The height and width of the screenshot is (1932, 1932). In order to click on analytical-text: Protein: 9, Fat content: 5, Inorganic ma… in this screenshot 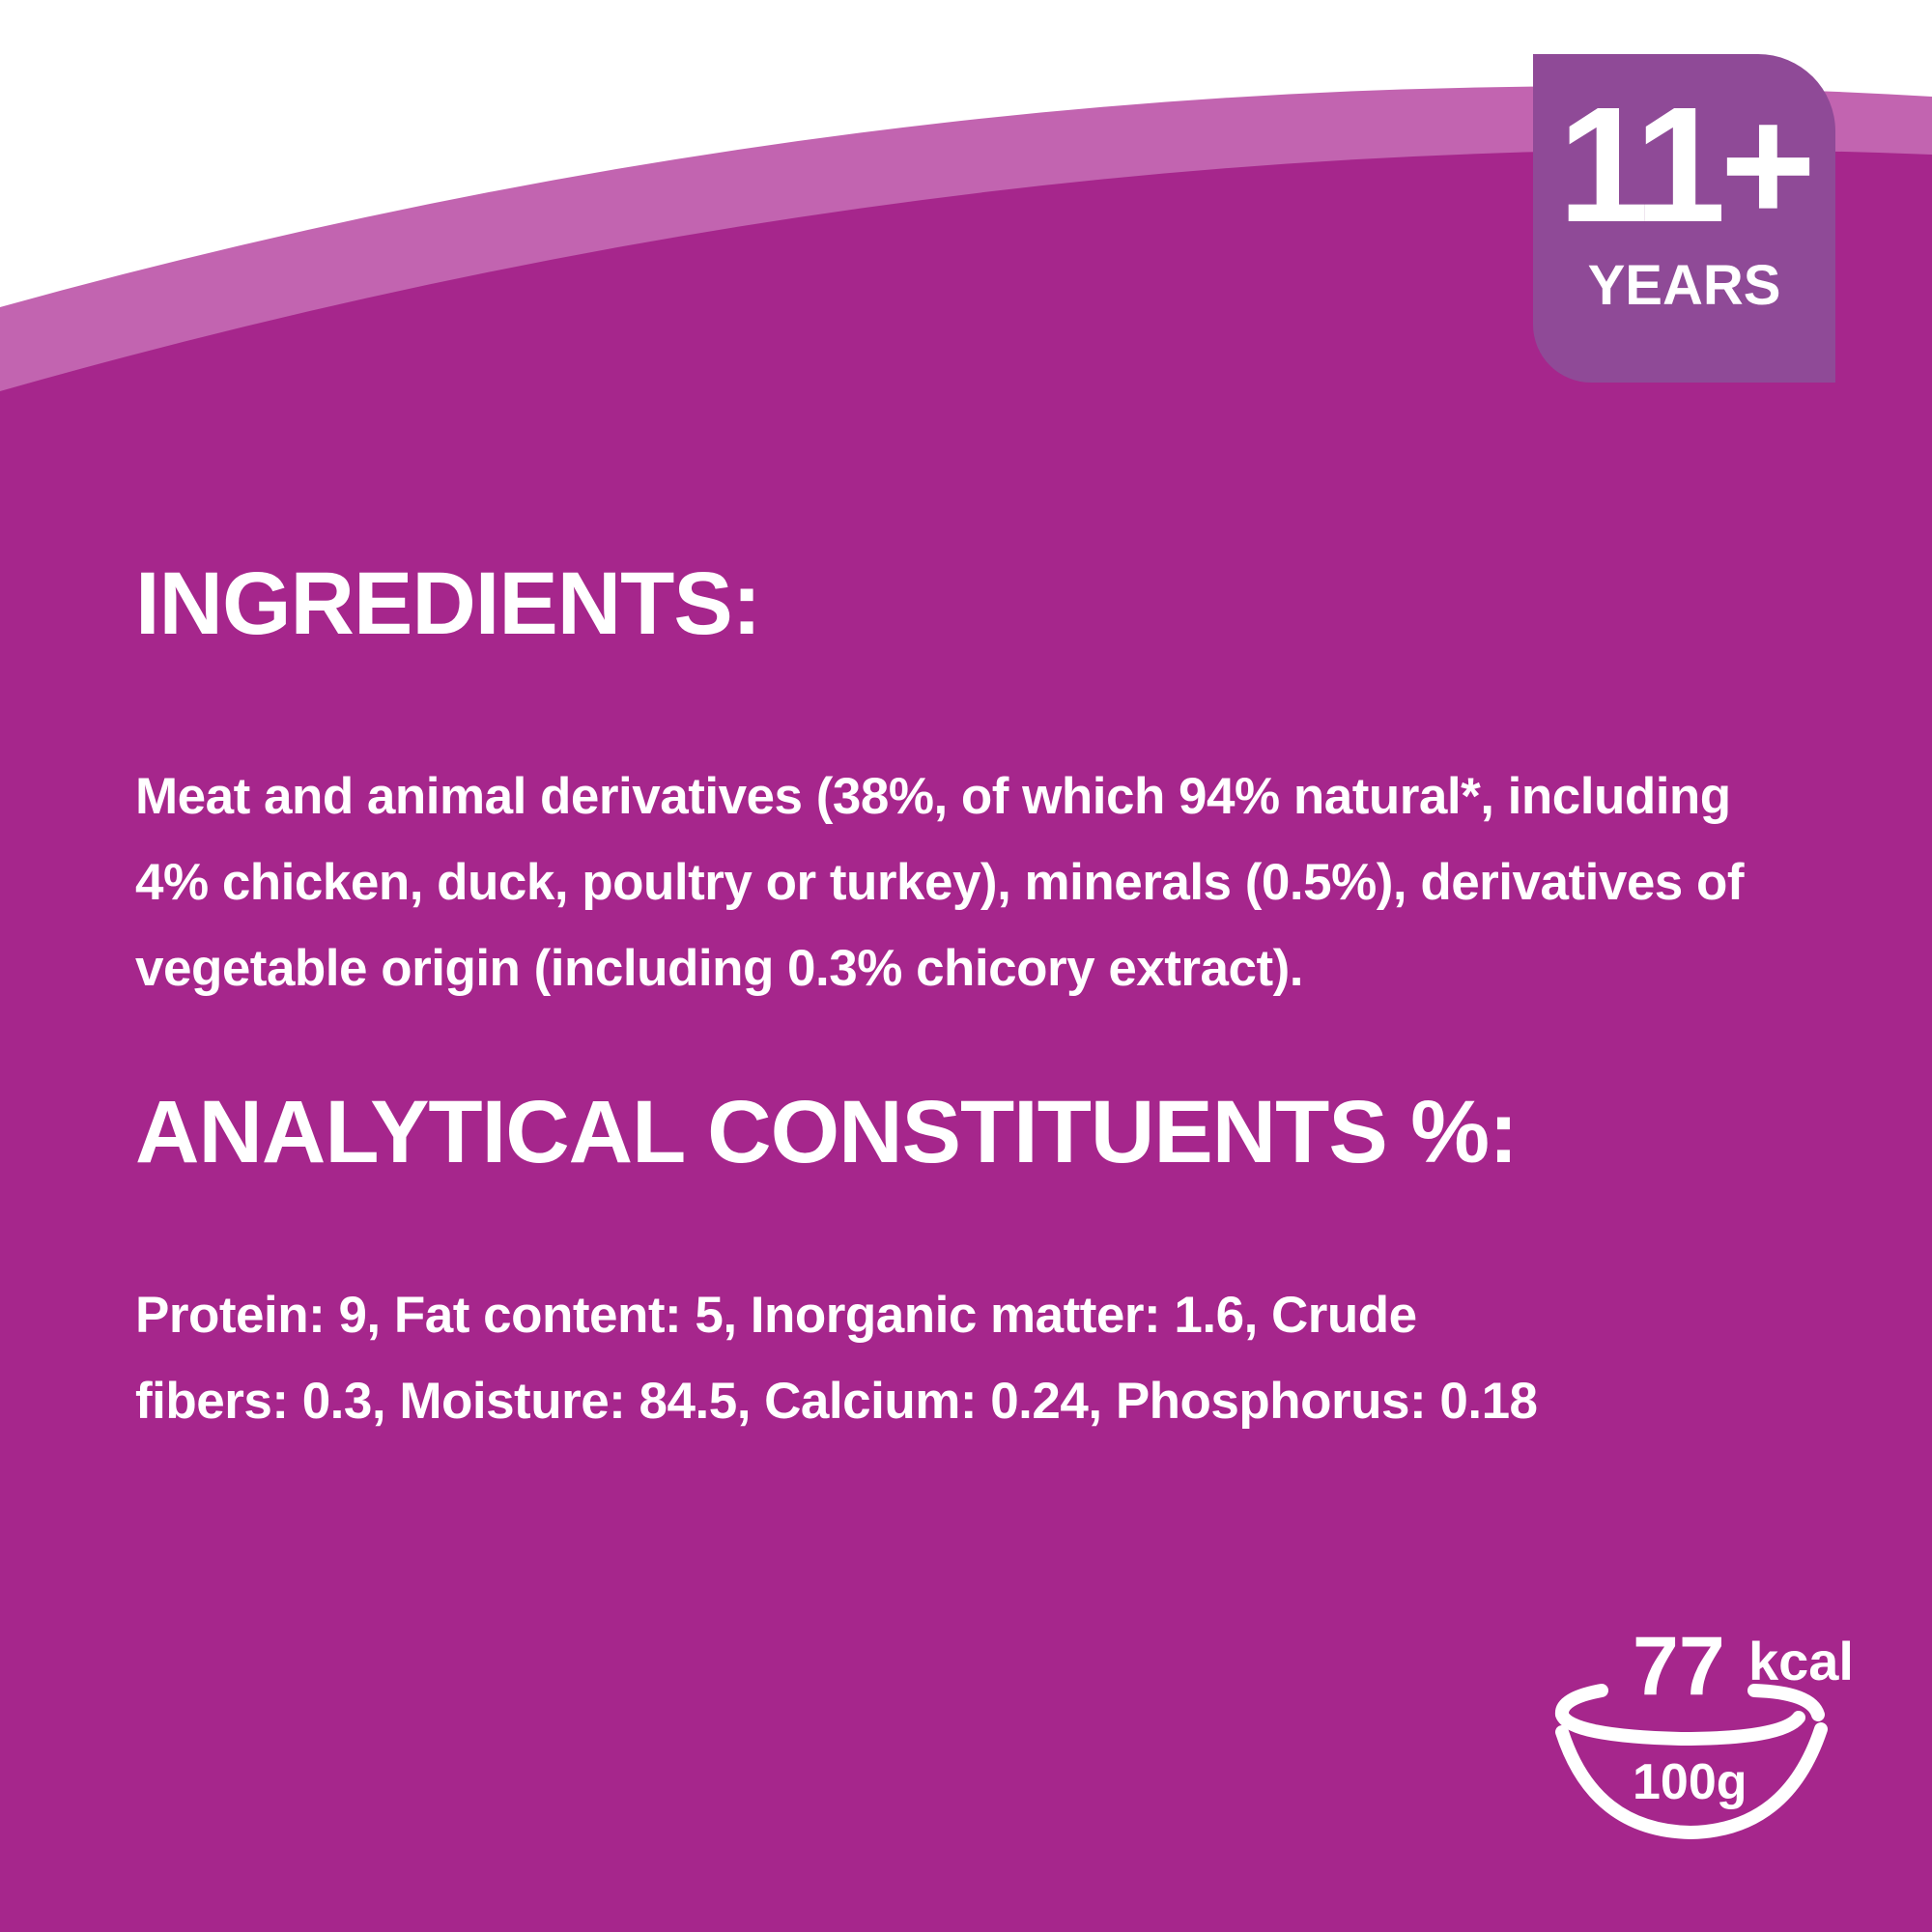, I will do `click(836, 1358)`.